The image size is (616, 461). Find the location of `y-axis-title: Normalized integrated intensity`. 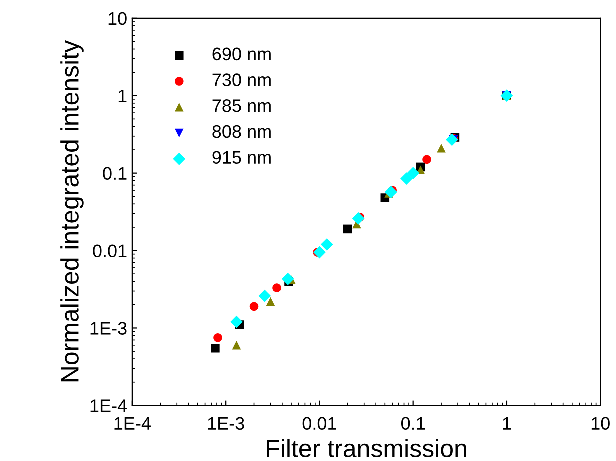

y-axis-title: Normalized integrated intensity is located at coordinates (72, 211).